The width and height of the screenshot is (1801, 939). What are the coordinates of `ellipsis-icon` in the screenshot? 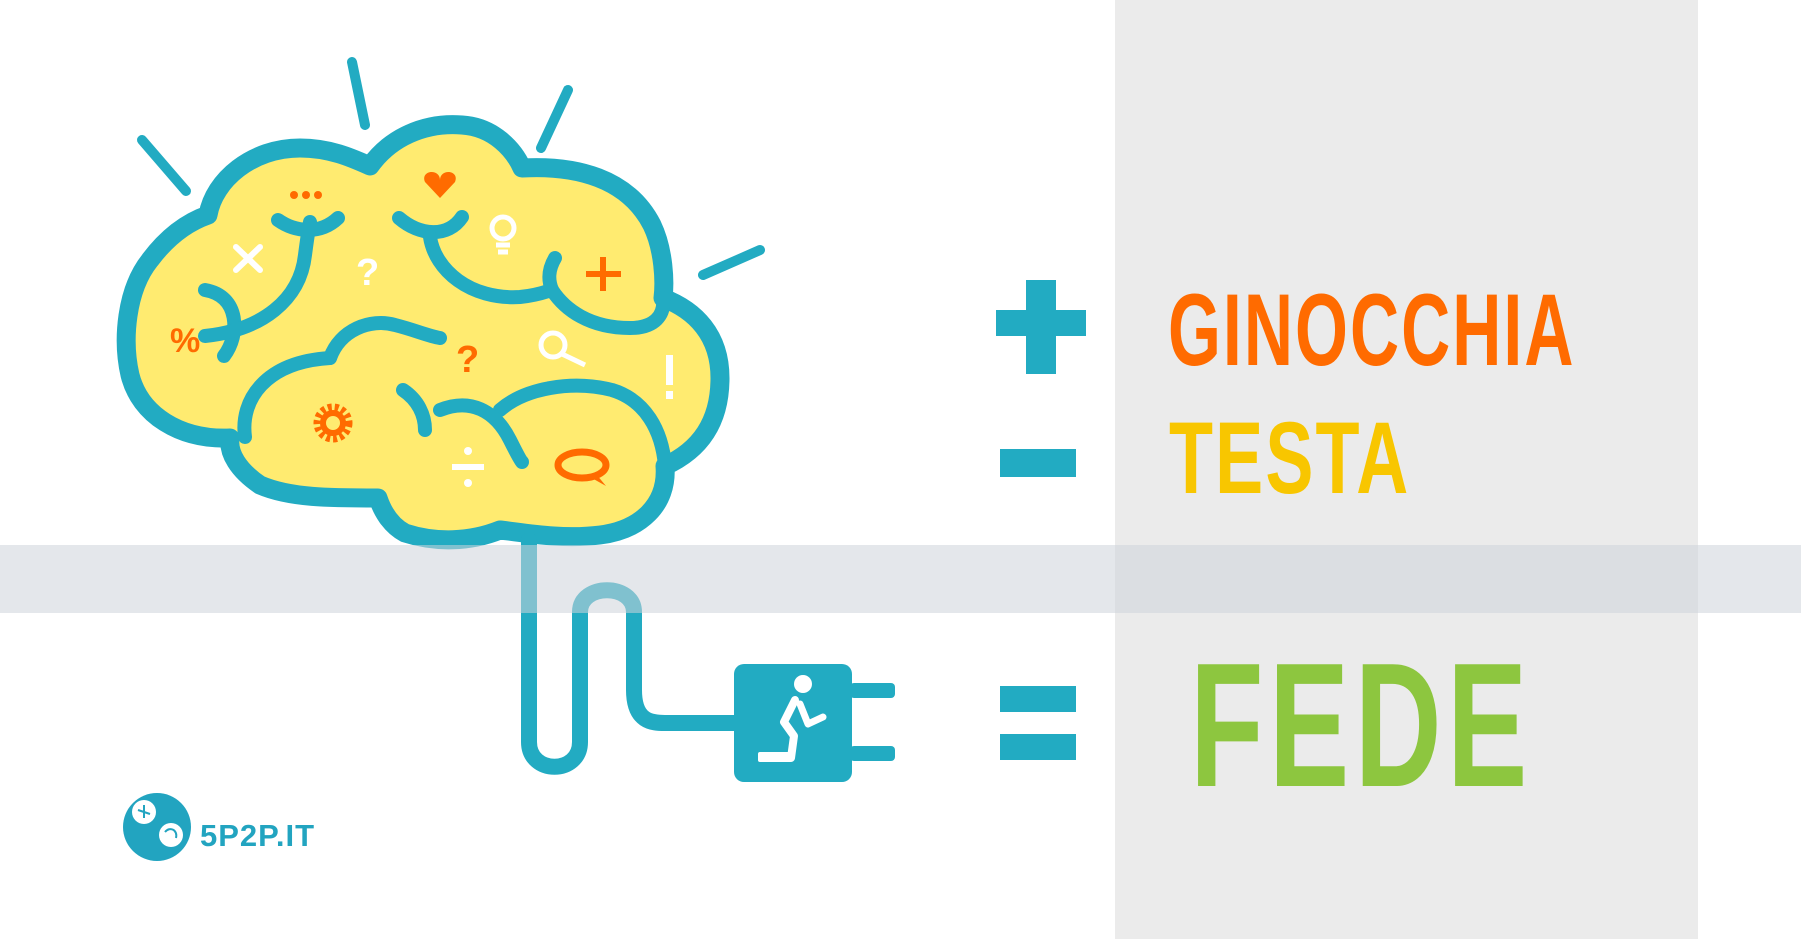 It's located at (306, 195).